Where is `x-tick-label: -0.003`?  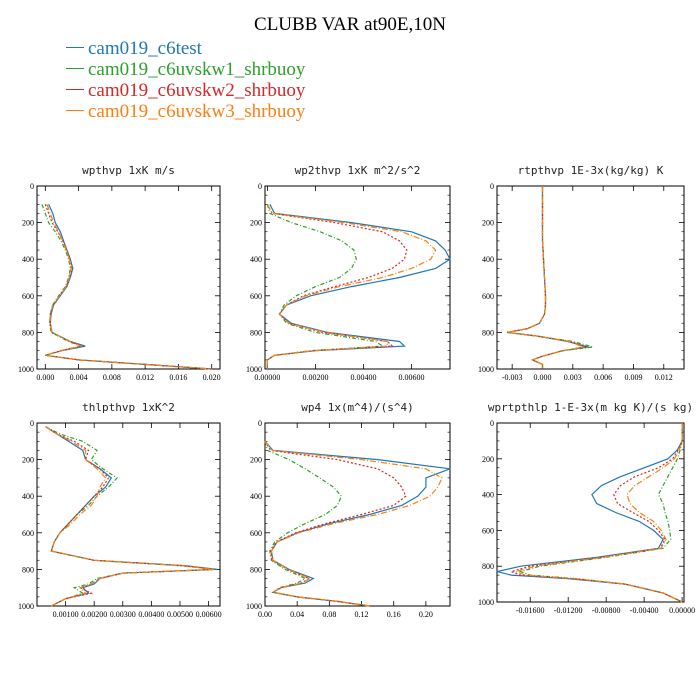
x-tick-label: -0.003 is located at coordinates (512, 377).